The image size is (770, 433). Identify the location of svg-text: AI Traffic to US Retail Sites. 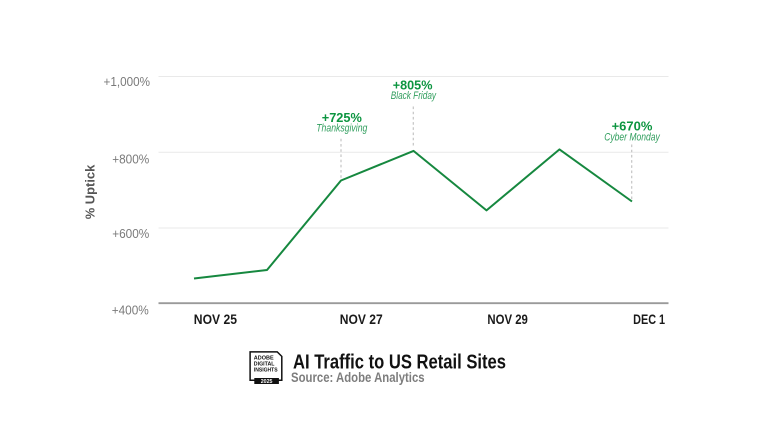
(399, 363).